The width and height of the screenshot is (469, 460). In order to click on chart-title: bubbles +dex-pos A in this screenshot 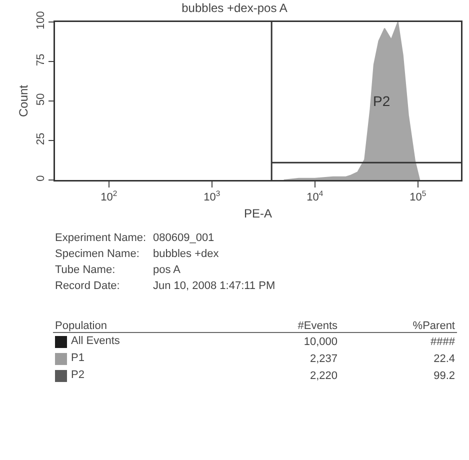, I will do `click(235, 7)`.